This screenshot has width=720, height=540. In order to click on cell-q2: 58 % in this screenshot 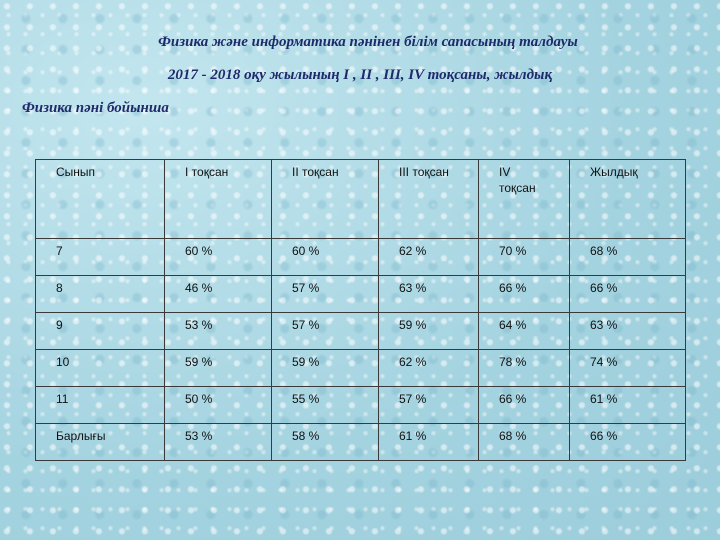, I will do `click(325, 442)`.